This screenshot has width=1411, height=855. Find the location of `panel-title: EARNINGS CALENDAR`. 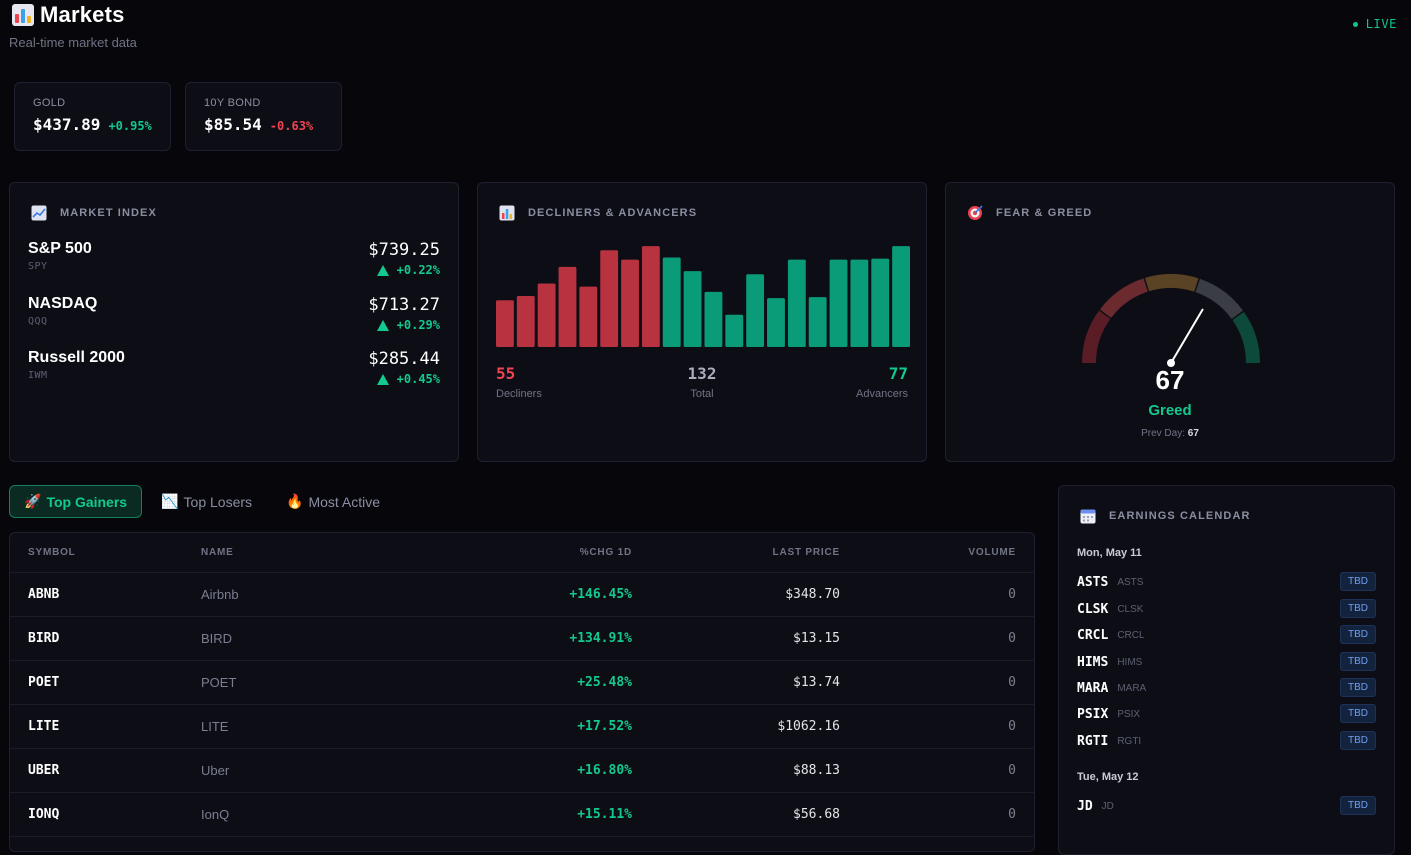

panel-title: EARNINGS CALENDAR is located at coordinates (1180, 516).